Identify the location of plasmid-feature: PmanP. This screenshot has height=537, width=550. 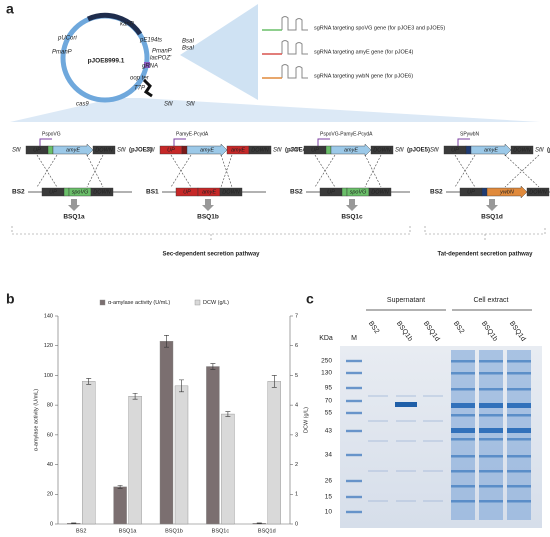
(162, 52).